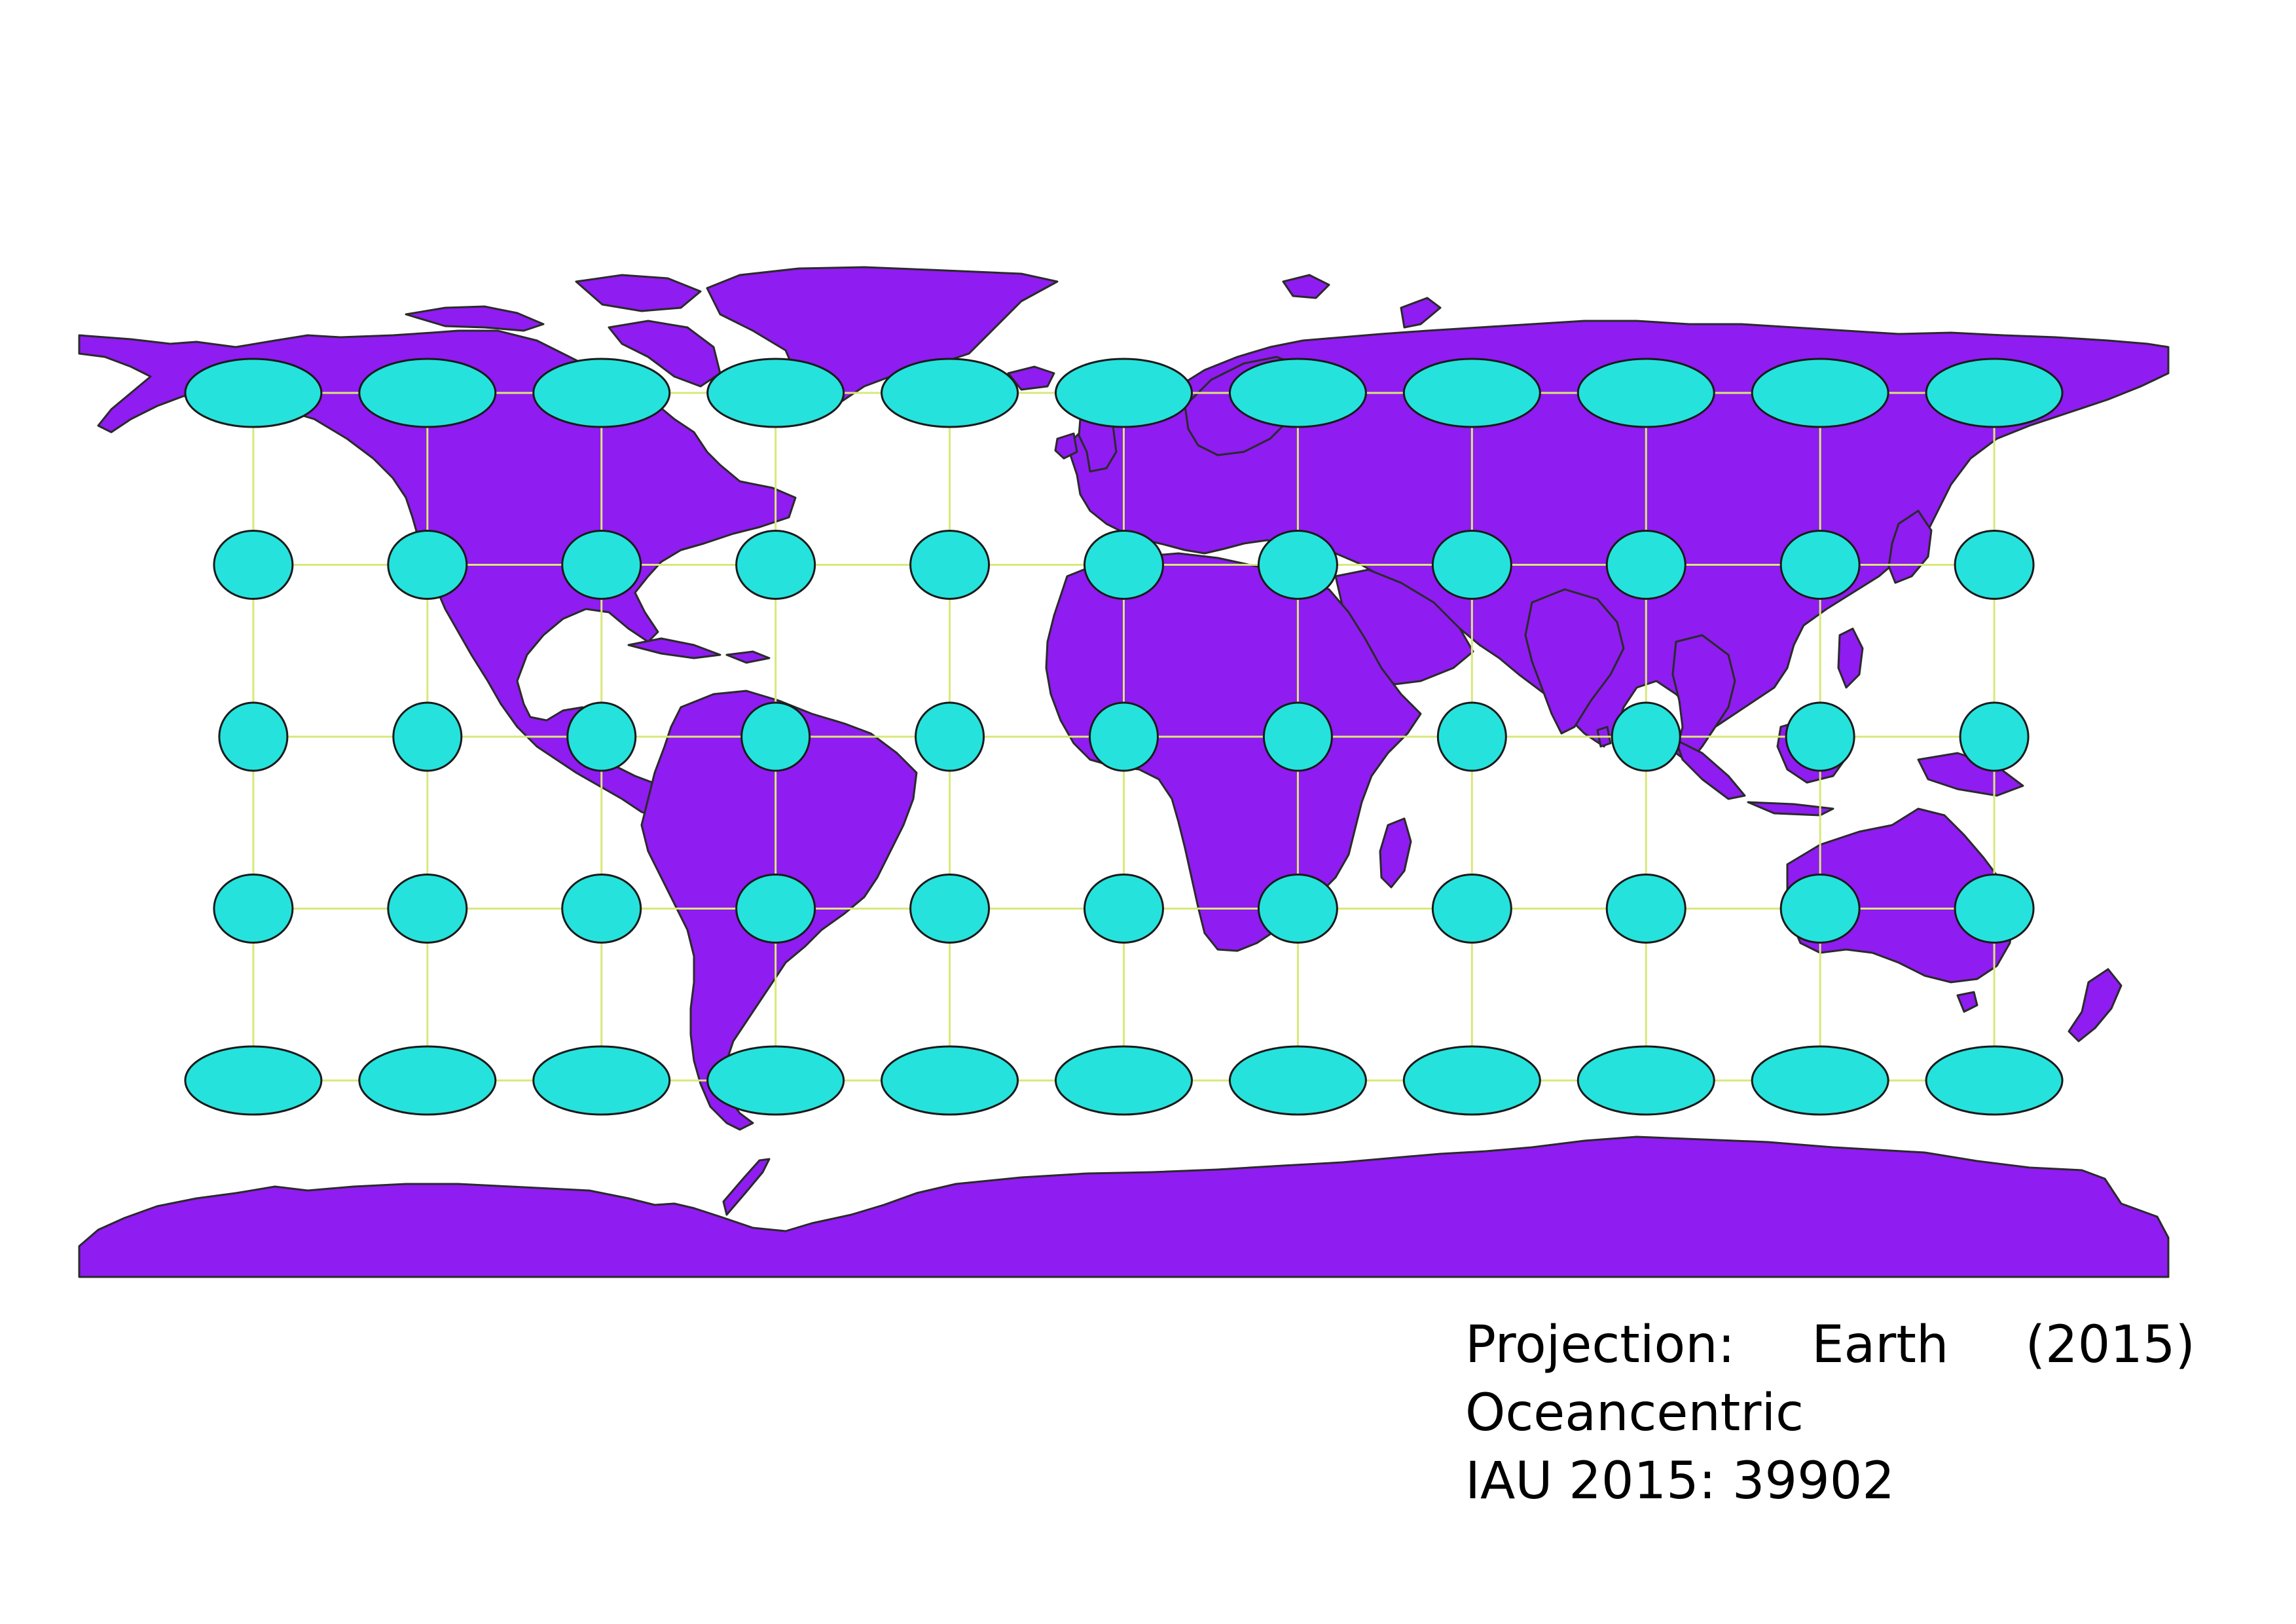  I want to click on projection-label: Projection:, so click(1600, 1345).